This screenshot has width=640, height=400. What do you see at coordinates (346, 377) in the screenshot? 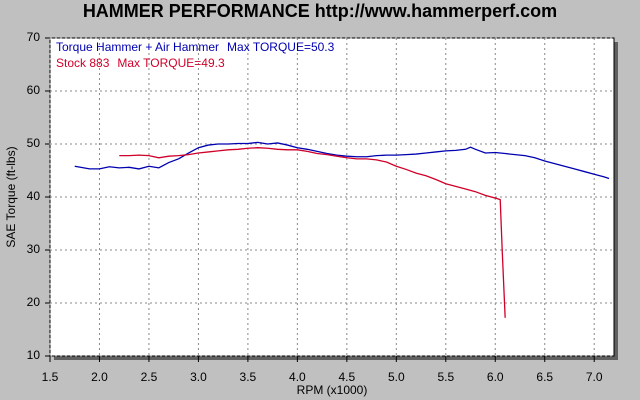
I see `x-tick-label: 4.5` at bounding box center [346, 377].